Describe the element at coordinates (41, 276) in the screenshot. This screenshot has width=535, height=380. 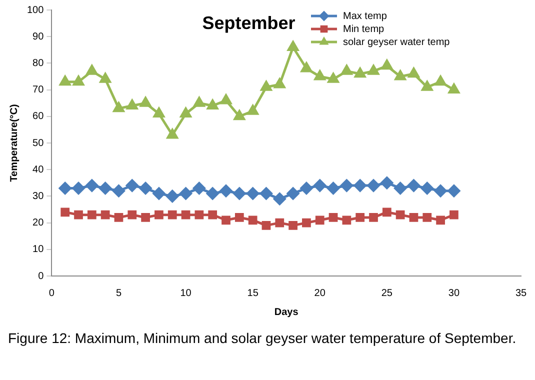
I see `y-tick-label: 0` at that location.